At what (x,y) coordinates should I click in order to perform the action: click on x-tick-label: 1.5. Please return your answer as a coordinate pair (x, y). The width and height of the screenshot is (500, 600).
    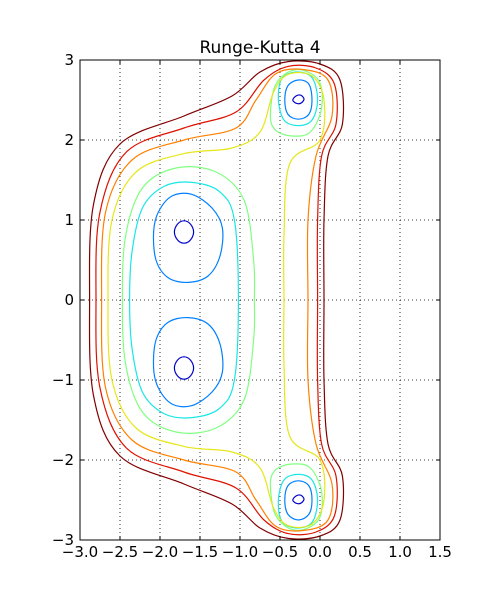
    Looking at the image, I should click on (440, 552).